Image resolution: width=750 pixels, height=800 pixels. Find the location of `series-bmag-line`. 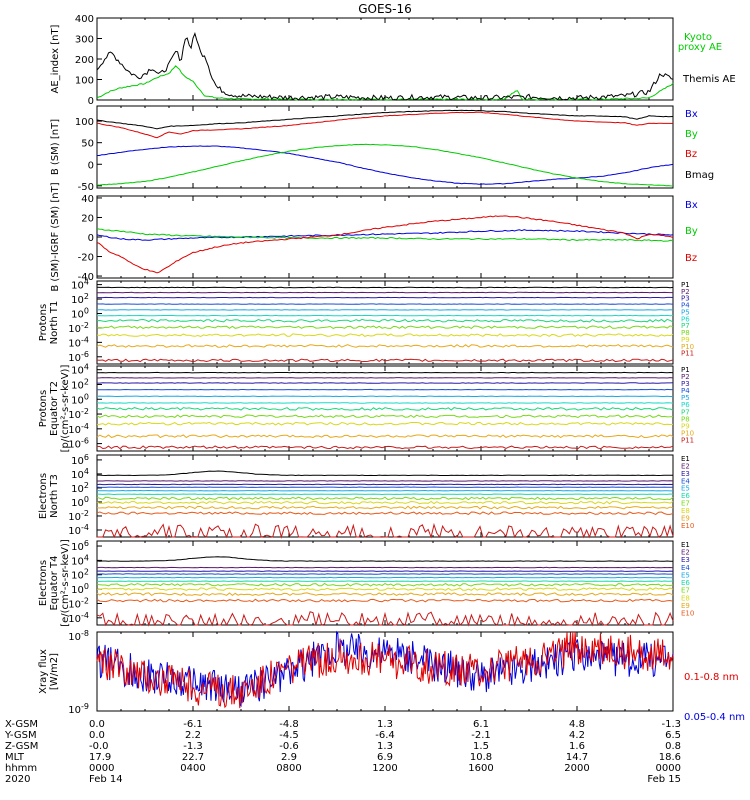

series-bmag-line is located at coordinates (385, 119).